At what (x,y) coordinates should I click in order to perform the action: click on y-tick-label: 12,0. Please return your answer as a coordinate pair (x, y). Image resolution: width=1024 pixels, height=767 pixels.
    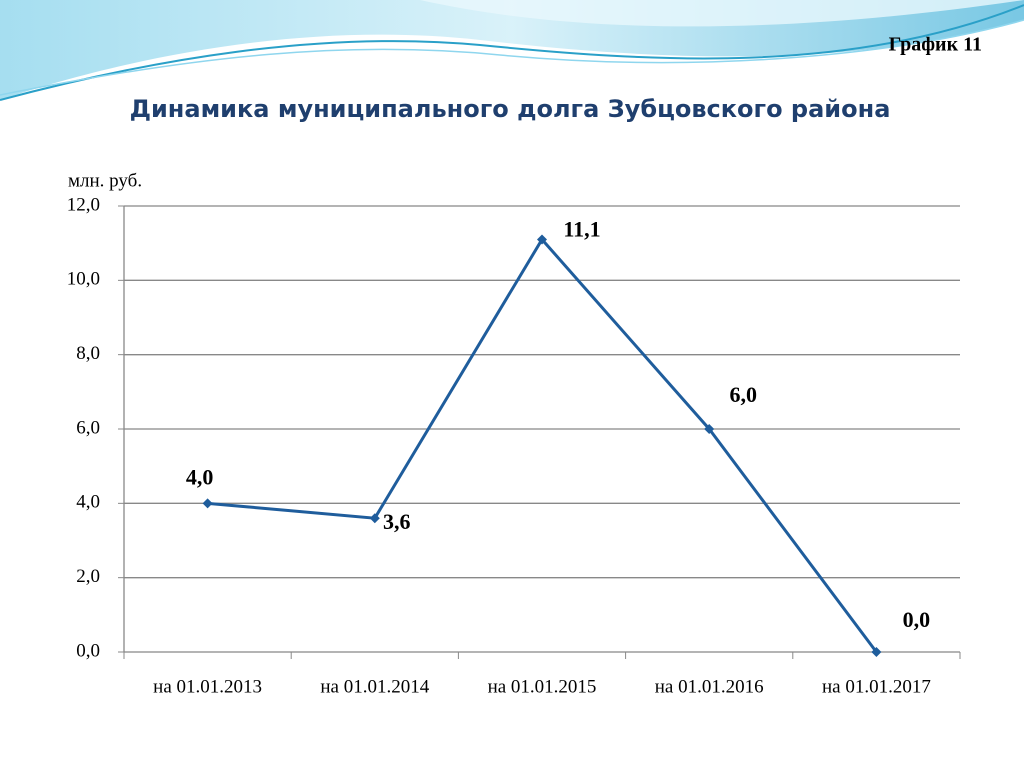
    Looking at the image, I should click on (83, 204).